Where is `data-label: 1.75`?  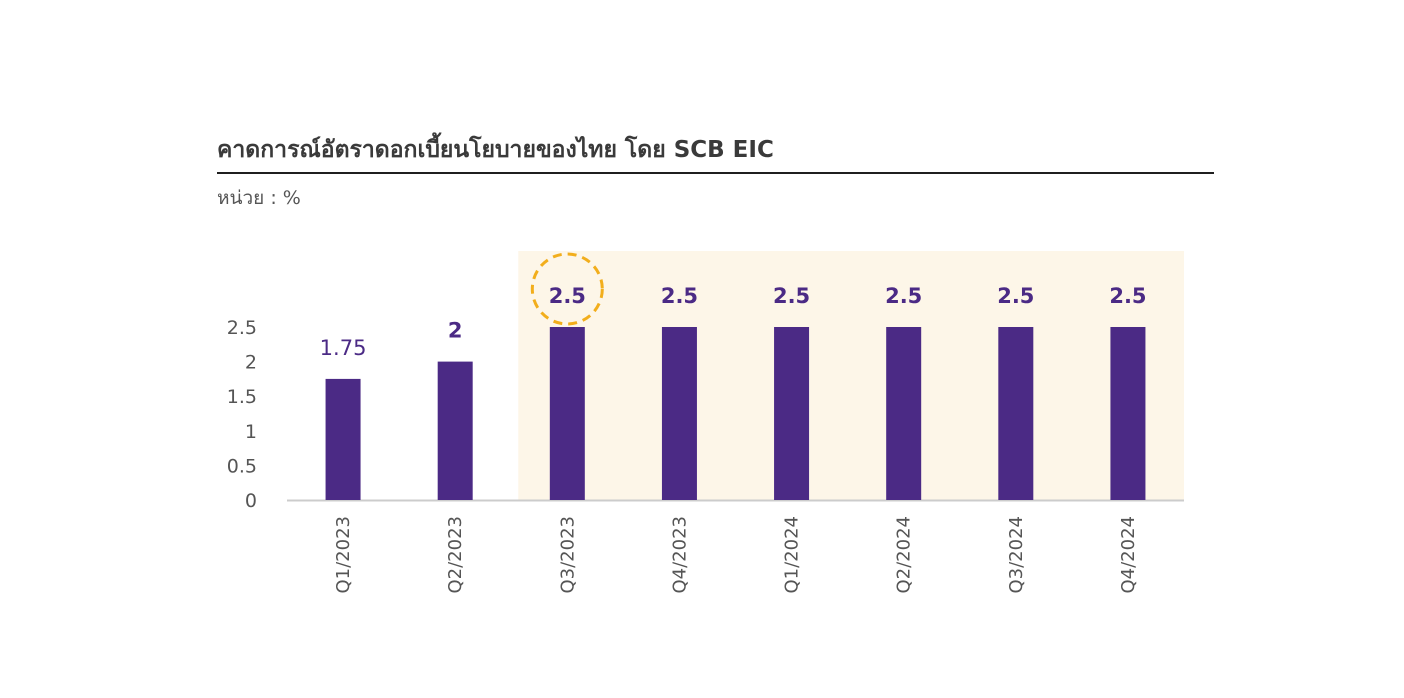 data-label: 1.75 is located at coordinates (343, 348).